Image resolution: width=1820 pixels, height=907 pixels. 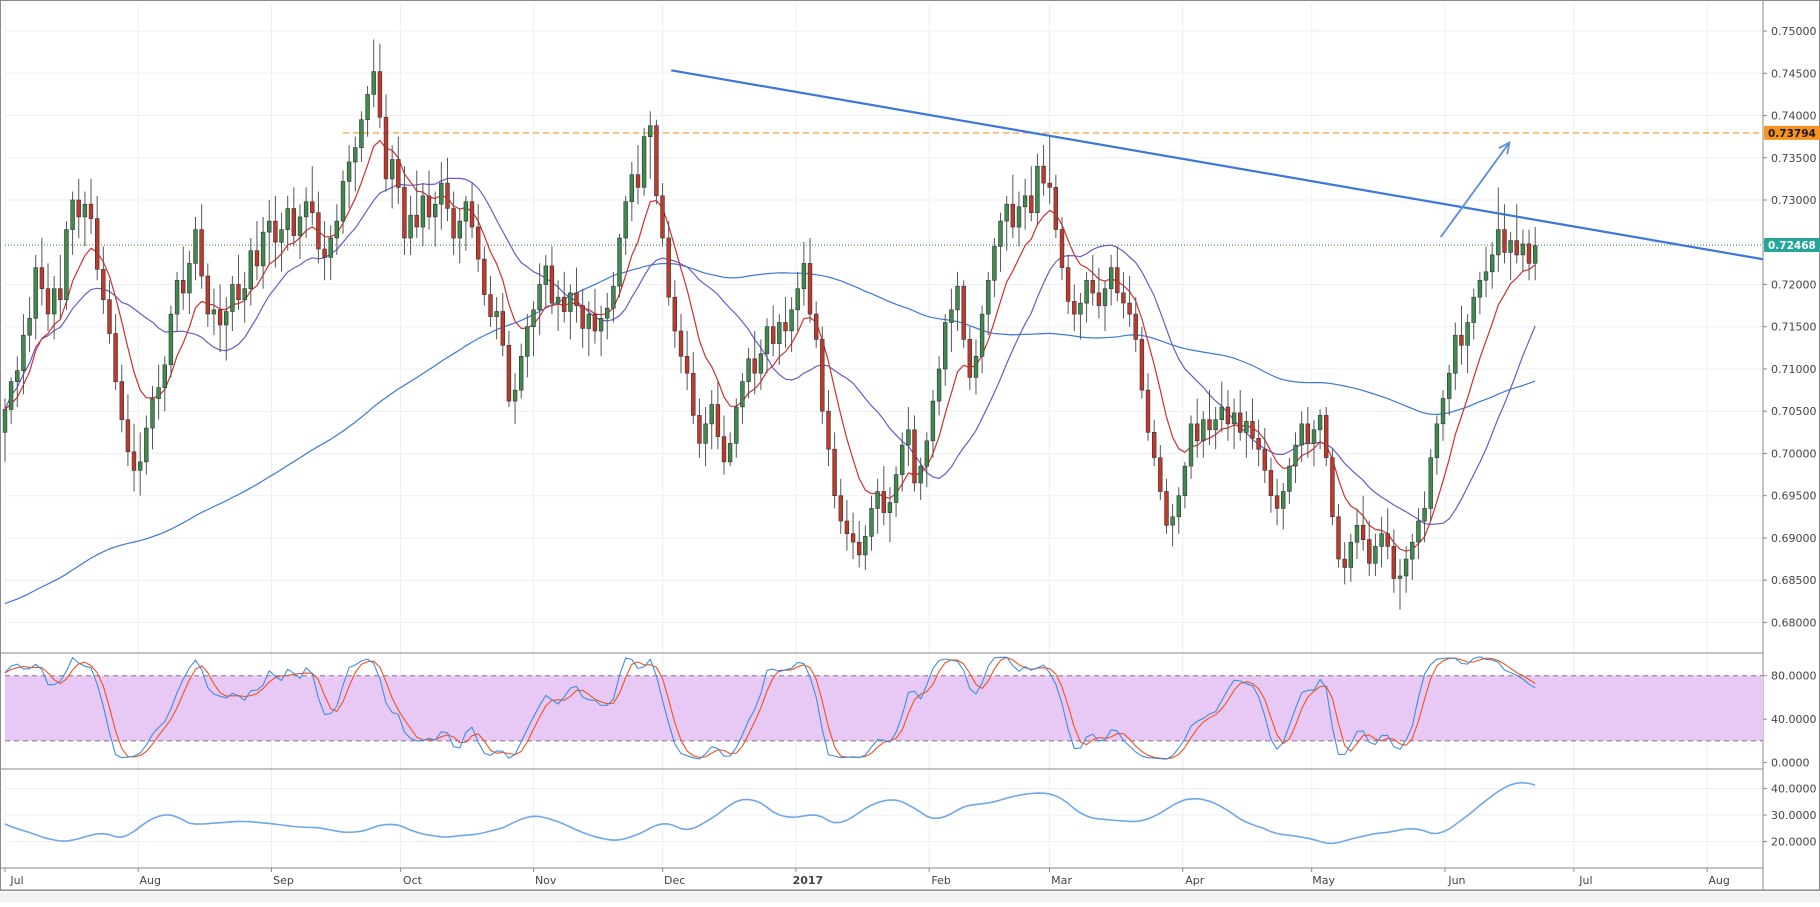 I want to click on projection-arrow, so click(x=1475, y=190).